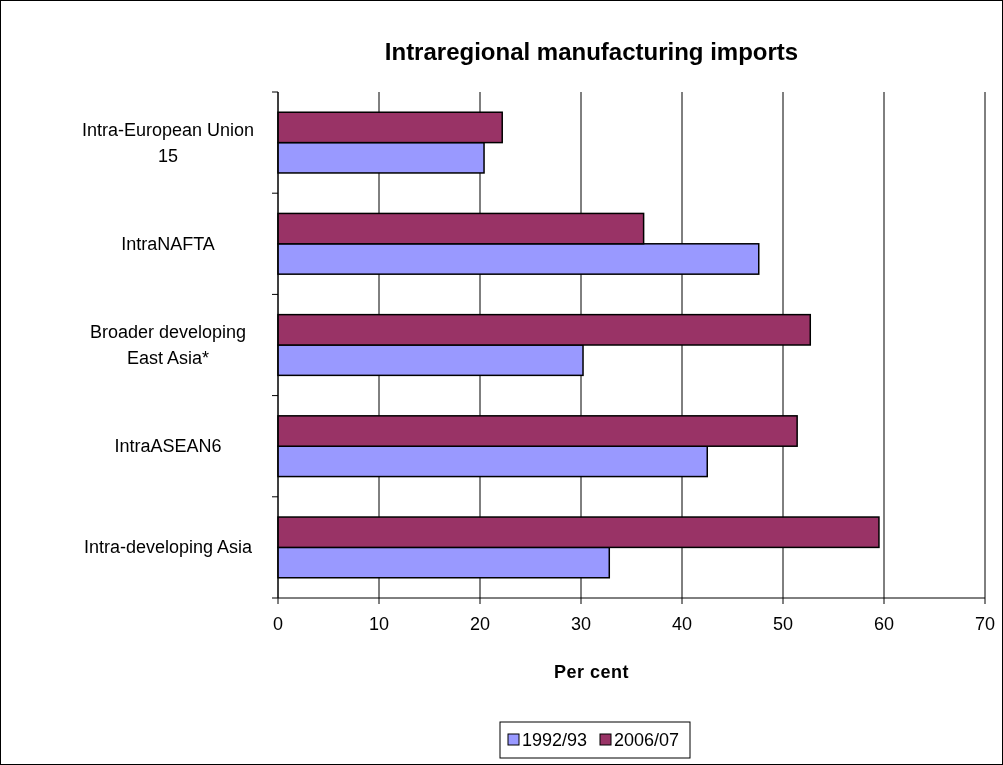 The width and height of the screenshot is (1003, 765). What do you see at coordinates (783, 624) in the screenshot?
I see `x-tick-label: 50` at bounding box center [783, 624].